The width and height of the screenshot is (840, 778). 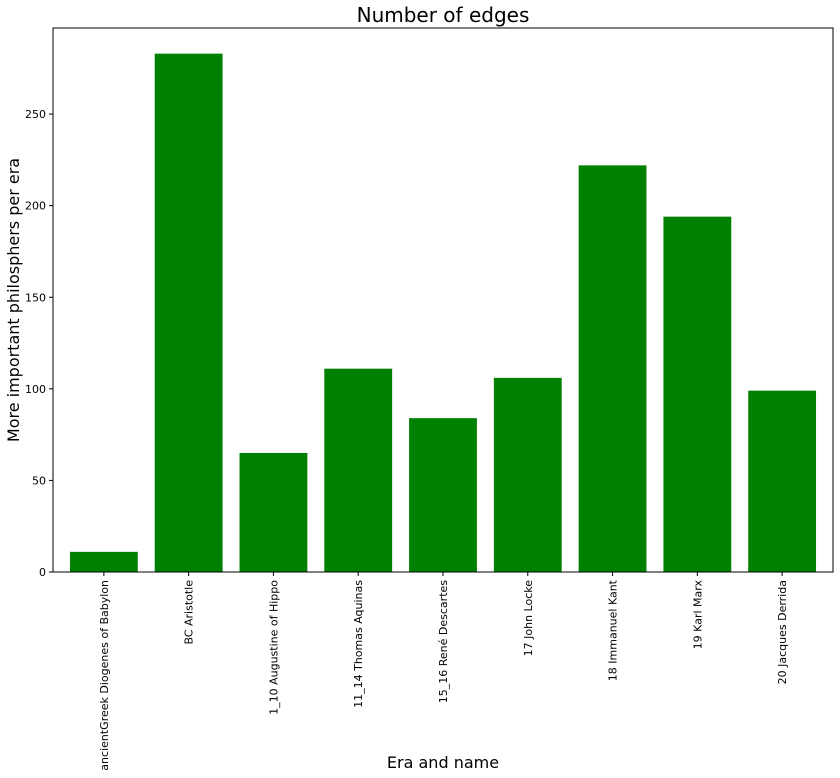 What do you see at coordinates (35, 389) in the screenshot?
I see `y-tick-label: 100` at bounding box center [35, 389].